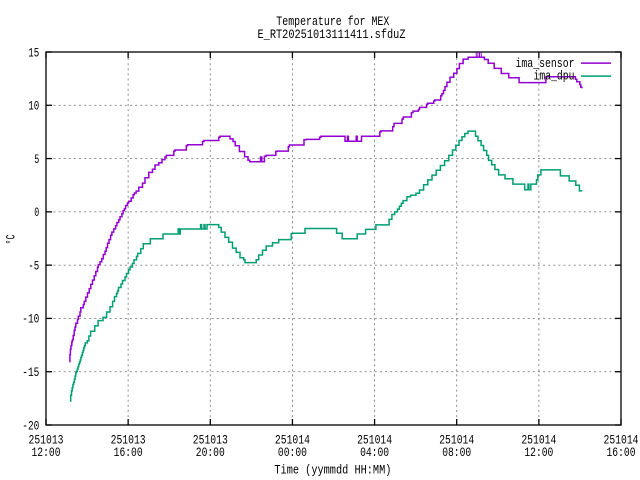 This screenshot has width=640, height=480. I want to click on svg-text: 00:00, so click(292, 452).